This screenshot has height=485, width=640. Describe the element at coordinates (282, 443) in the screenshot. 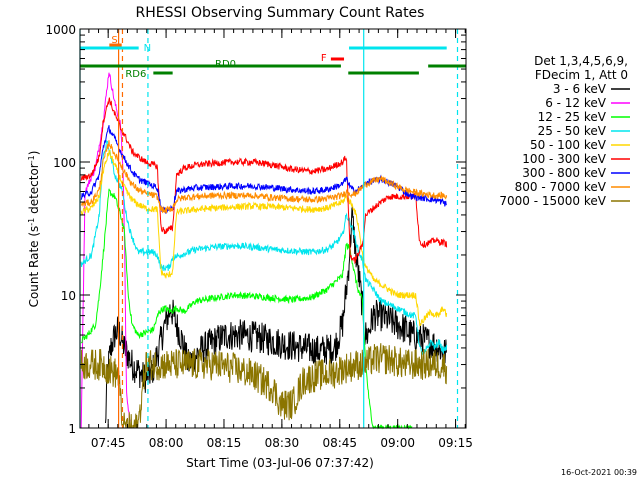

I see `x-tick-label-3: 08:30` at that location.